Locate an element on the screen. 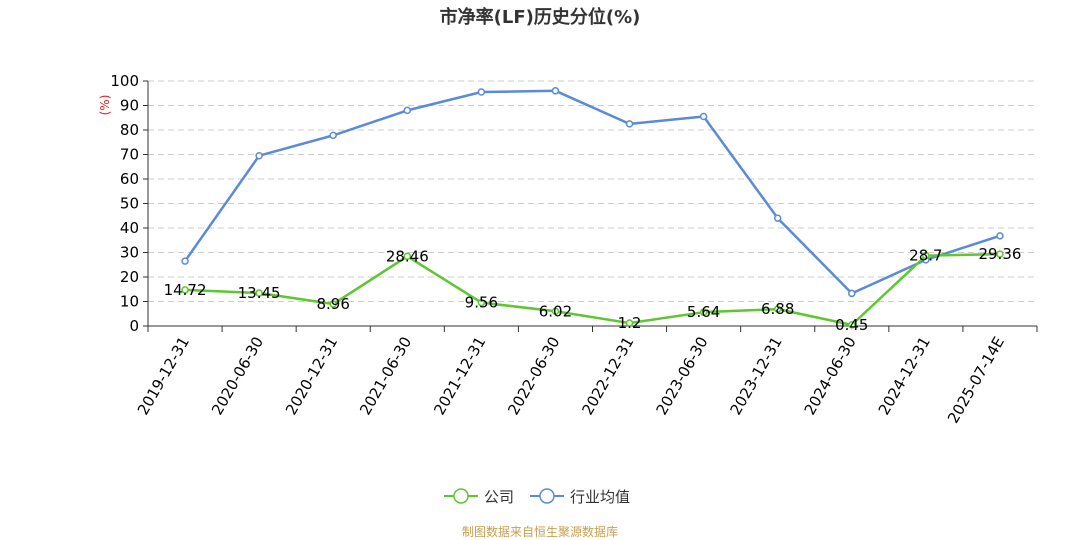  y-tick-label: 60 is located at coordinates (129, 179).